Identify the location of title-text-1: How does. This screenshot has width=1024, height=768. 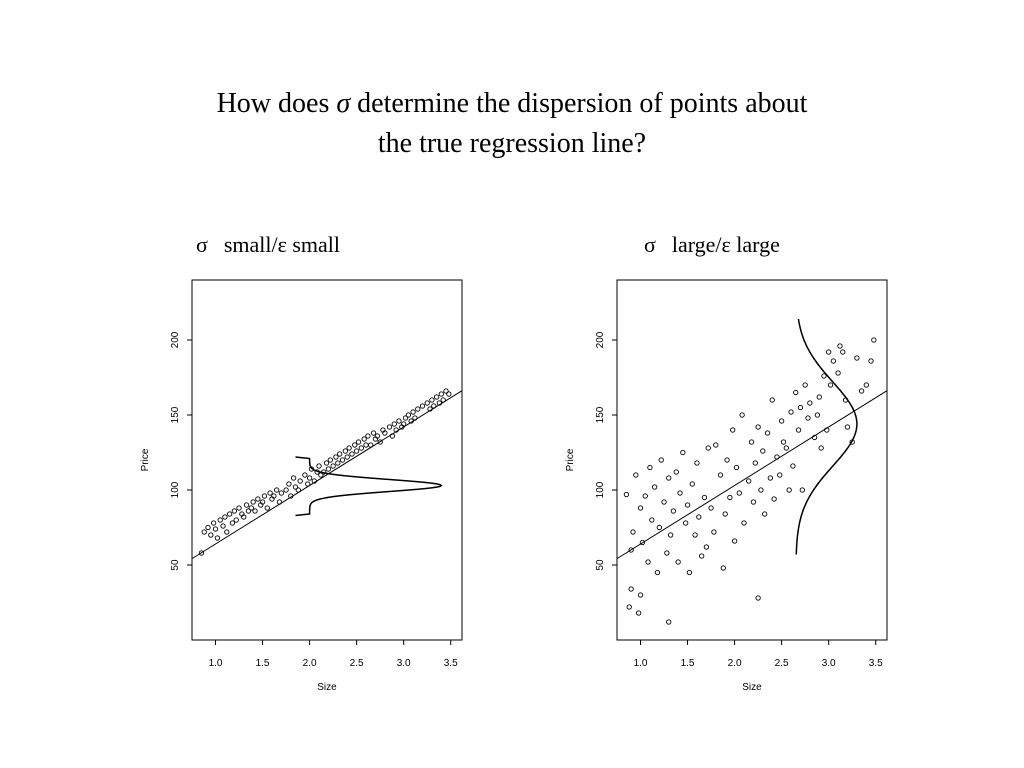
(276, 103).